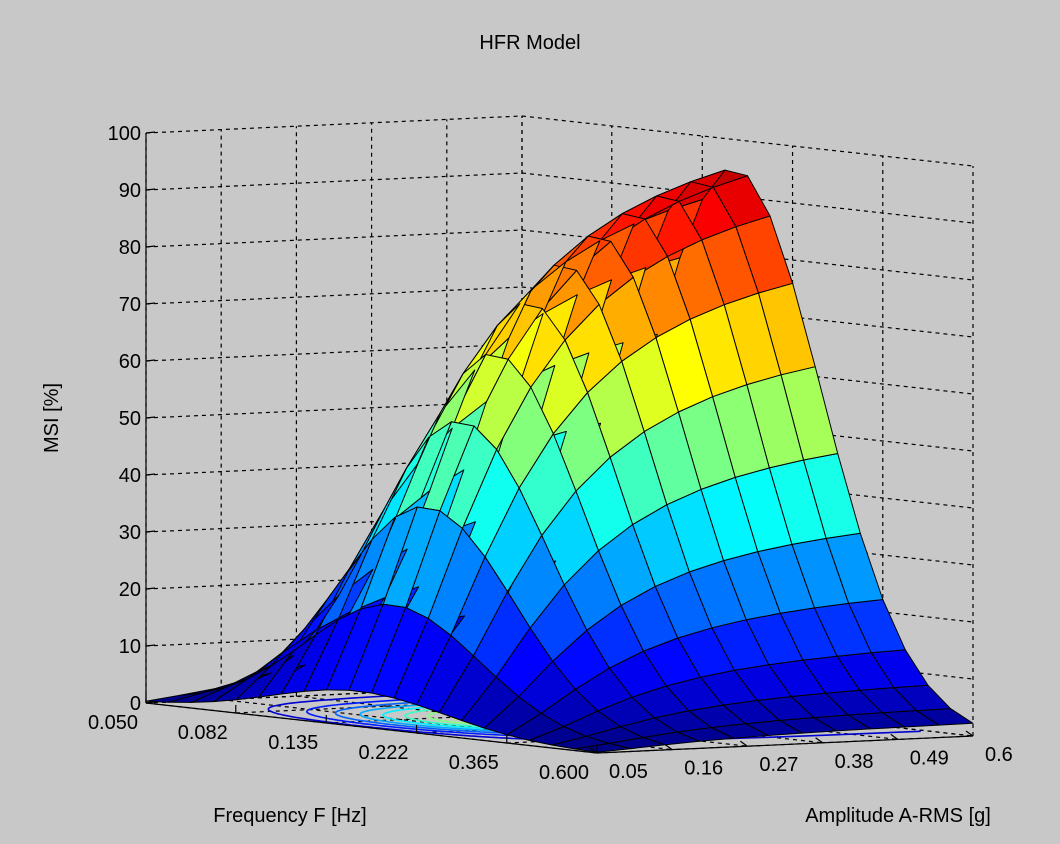 This screenshot has width=1060, height=844. I want to click on f-axis-line, so click(371, 728).